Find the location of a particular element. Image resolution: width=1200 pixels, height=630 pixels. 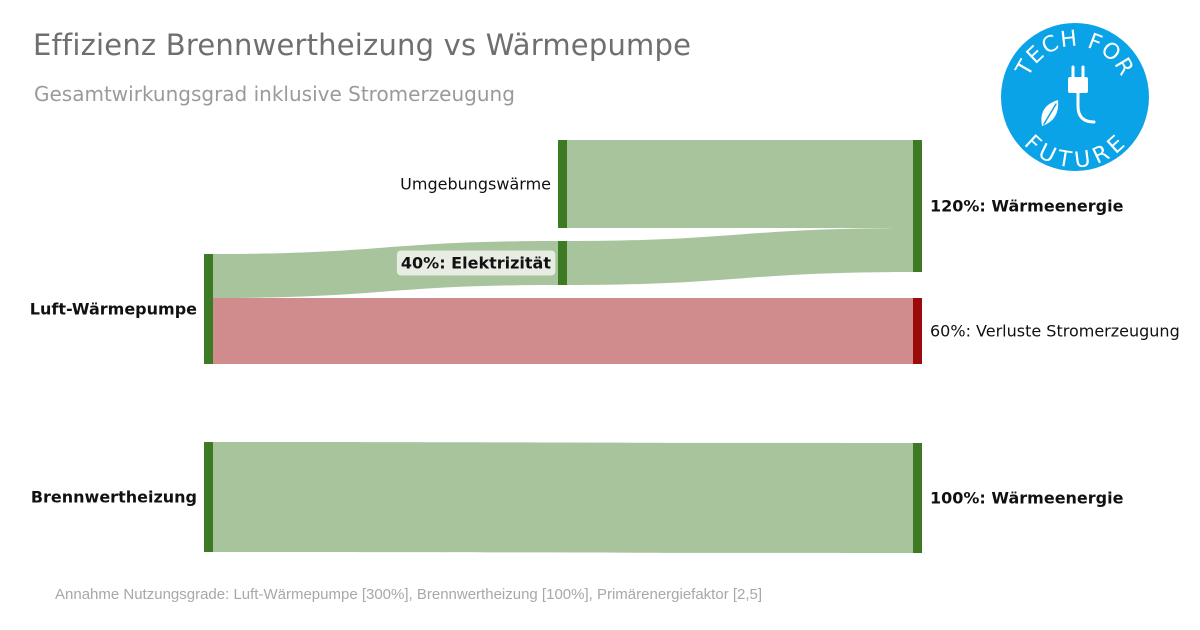

sankey-node-umg is located at coordinates (562, 184).